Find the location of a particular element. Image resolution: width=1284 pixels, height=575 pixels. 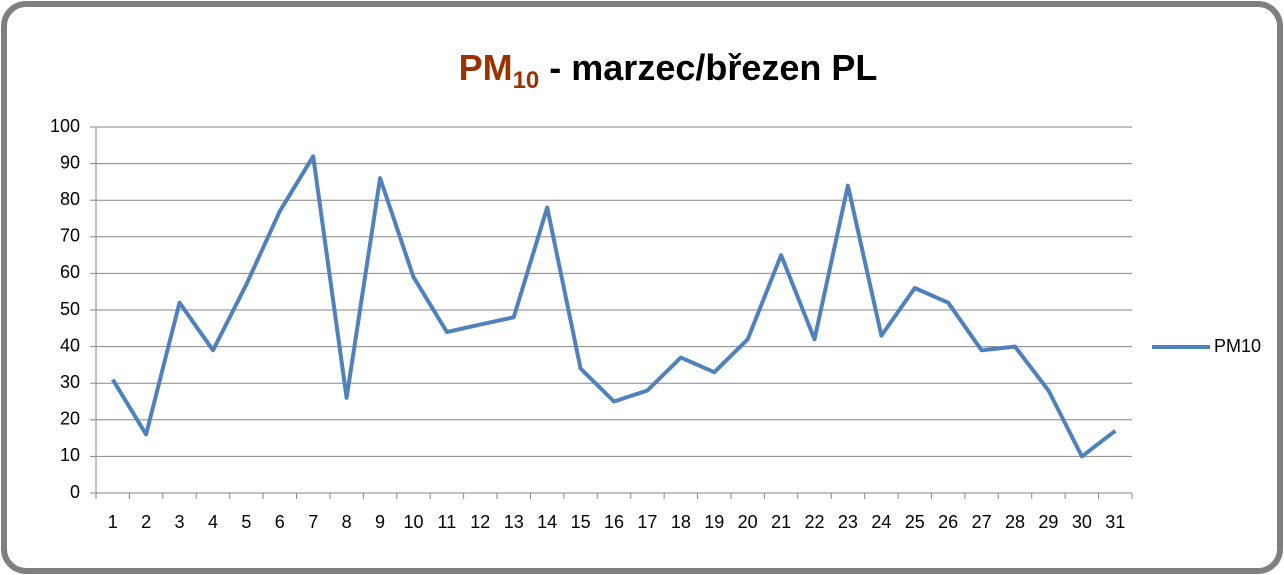

y-tick-label: 40 is located at coordinates (70, 345).